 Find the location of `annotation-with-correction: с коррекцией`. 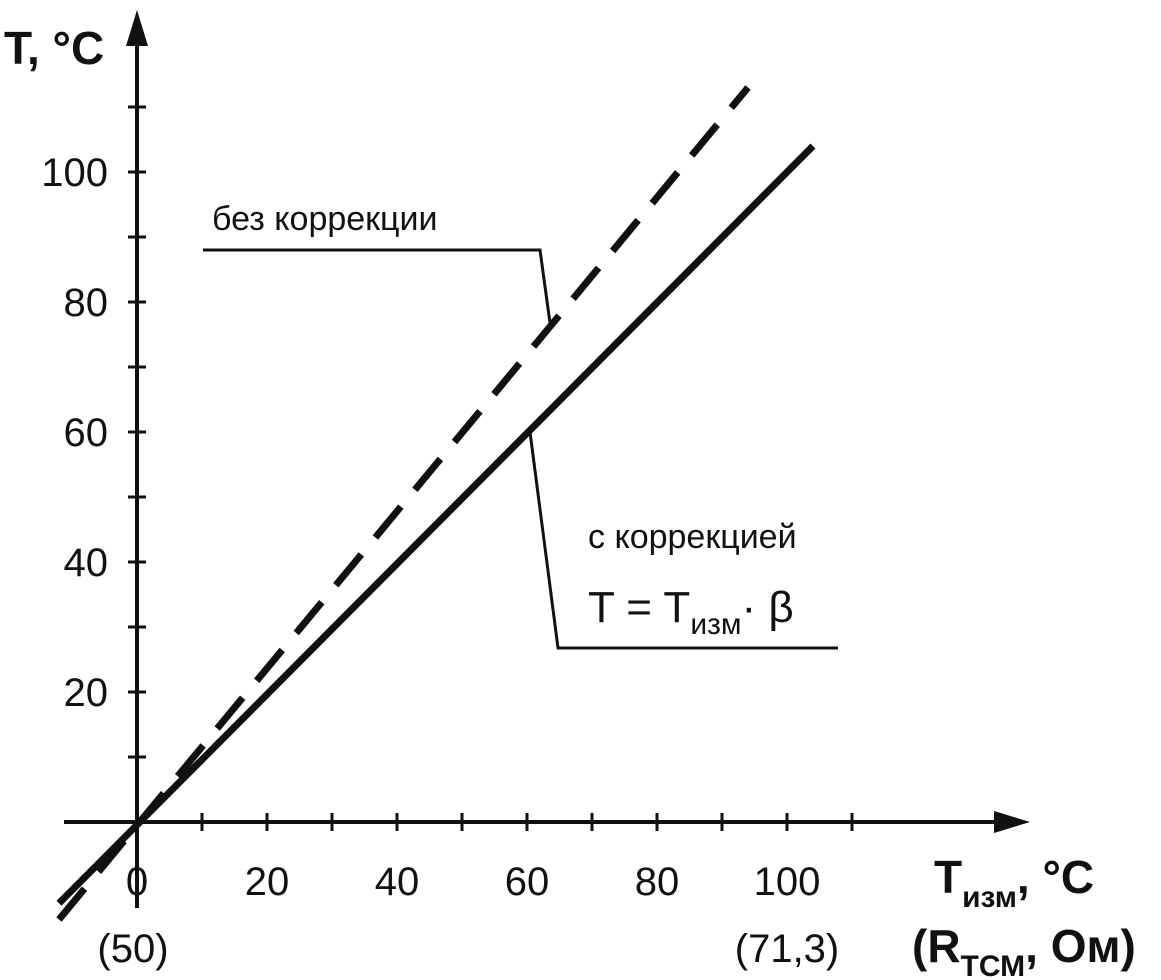

annotation-with-correction: с коррекцией is located at coordinates (692, 537).